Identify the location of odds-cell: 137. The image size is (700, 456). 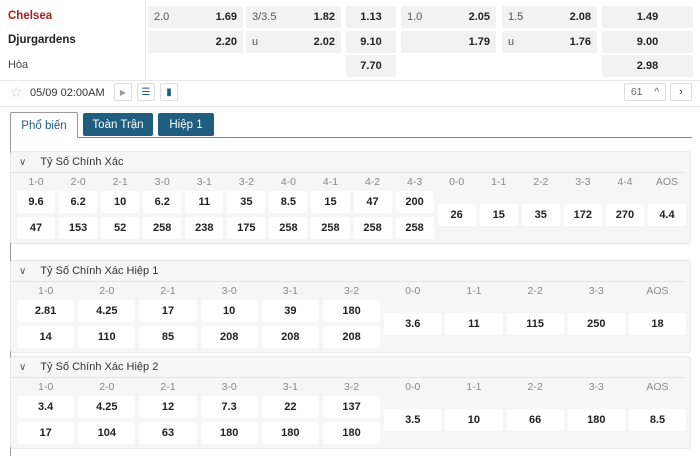
(351, 407).